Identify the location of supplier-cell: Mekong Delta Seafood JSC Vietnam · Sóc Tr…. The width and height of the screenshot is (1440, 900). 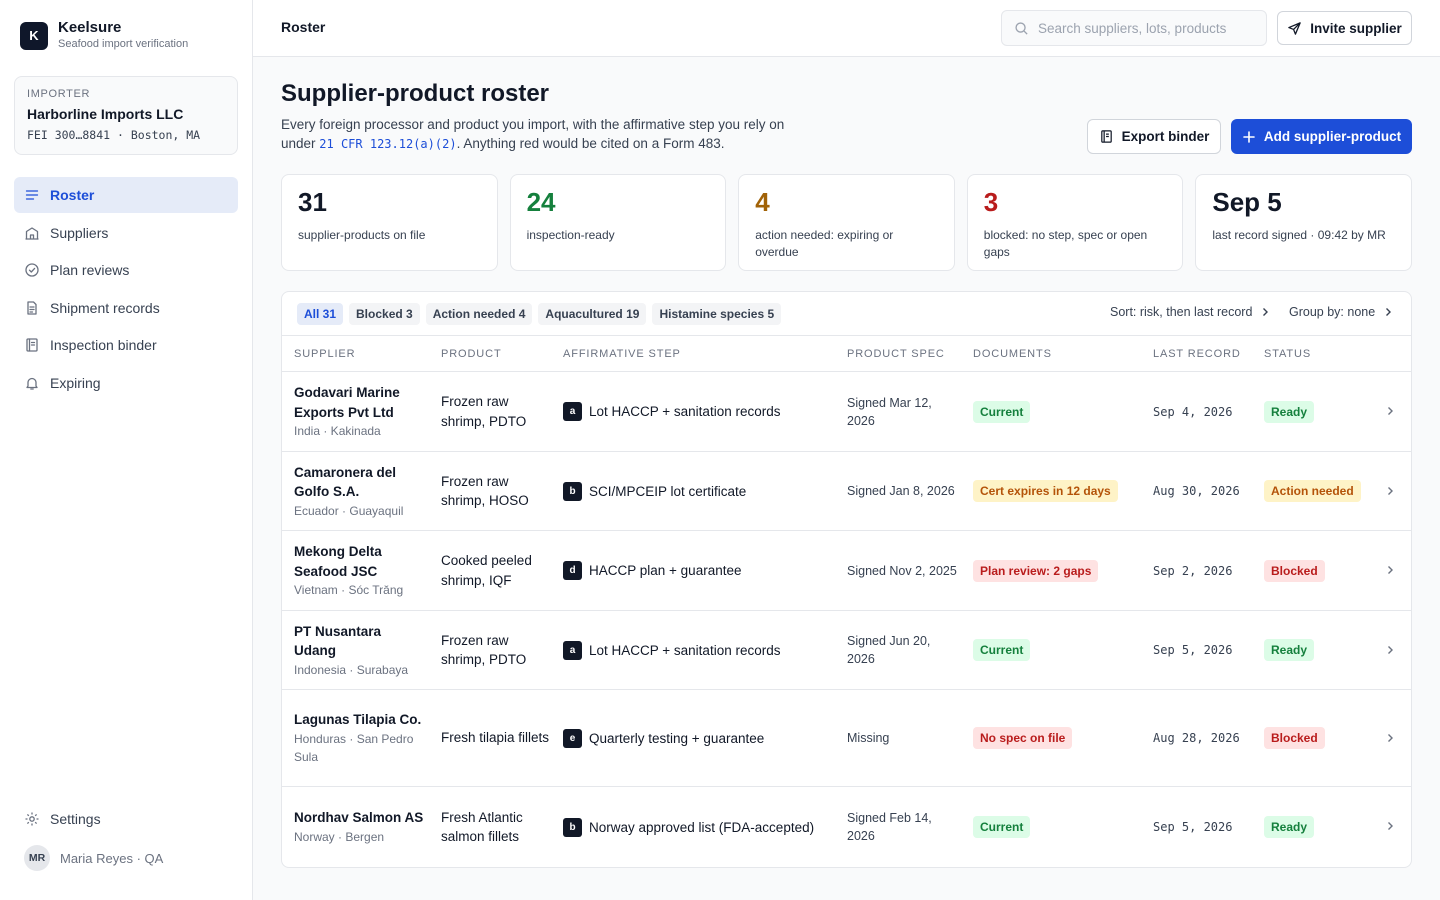
(359, 570).